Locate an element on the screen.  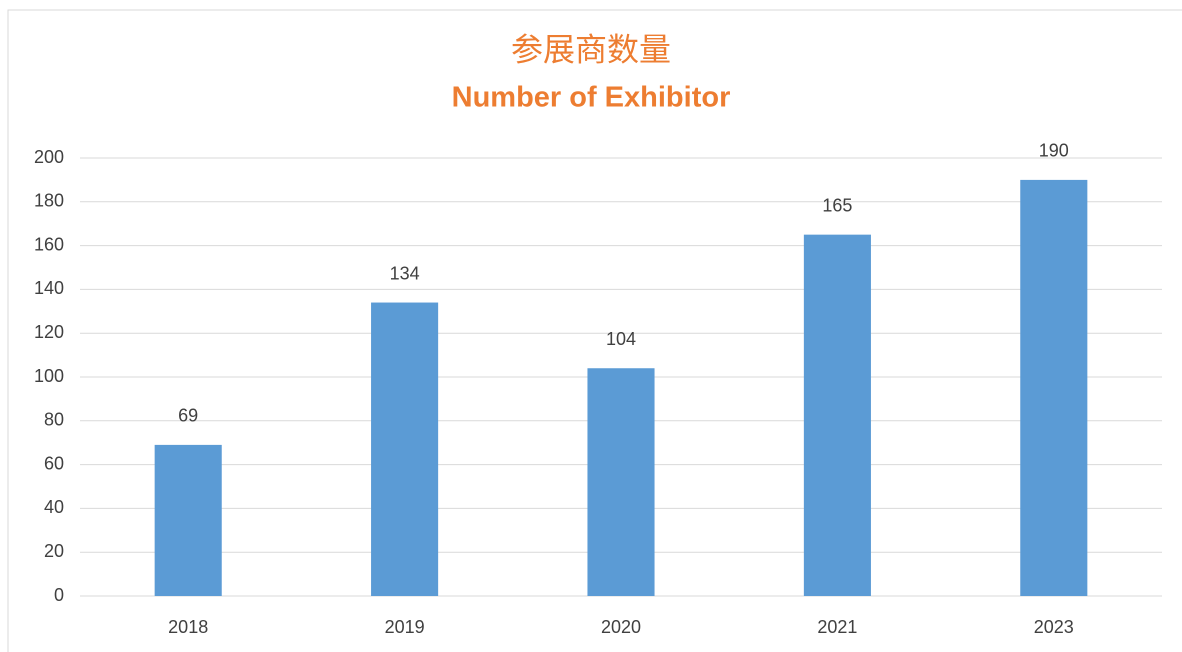
data-label: 104 is located at coordinates (621, 339).